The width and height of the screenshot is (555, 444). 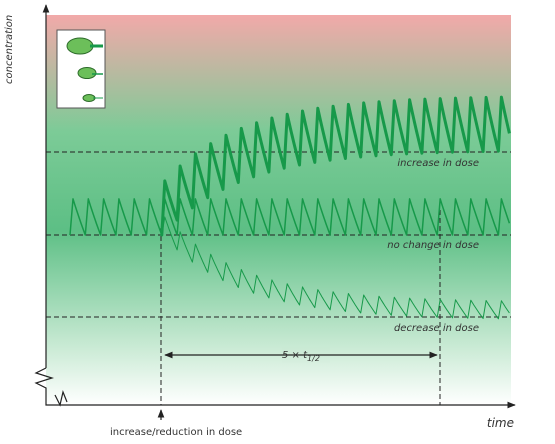 I want to click on event-label: increase/reduction in dose, so click(x=176, y=432).